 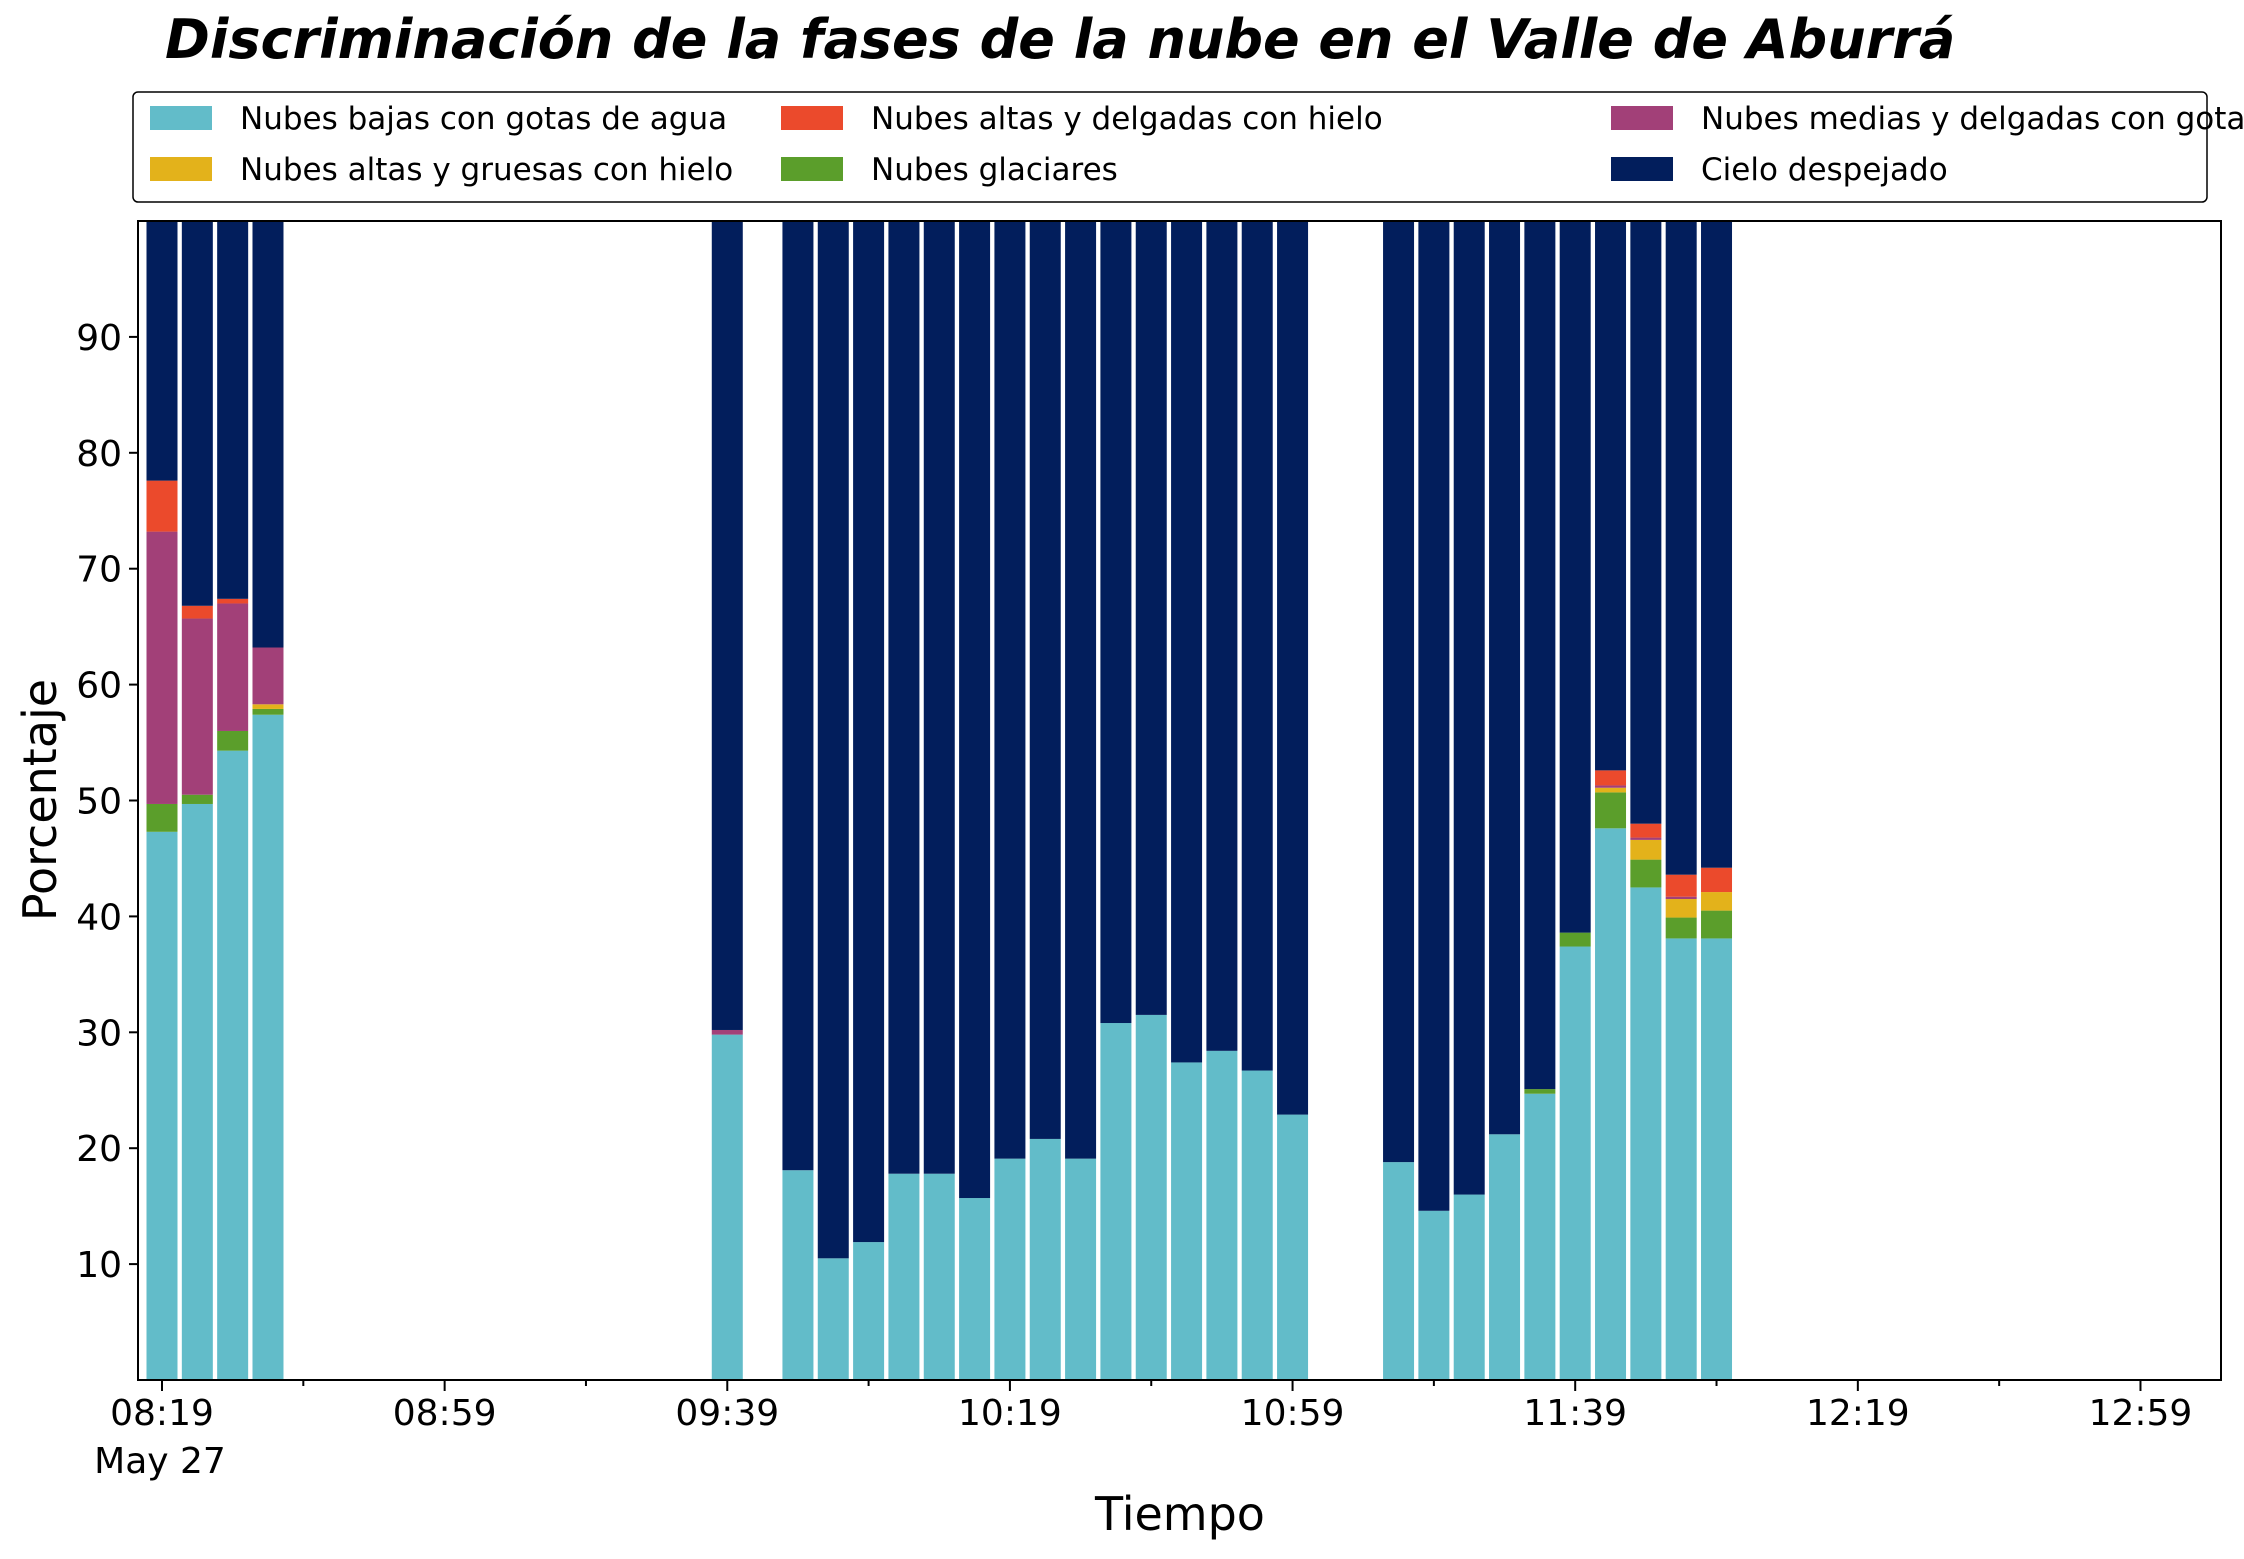 I want to click on x-tick-label: 08:59, so click(x=445, y=1413).